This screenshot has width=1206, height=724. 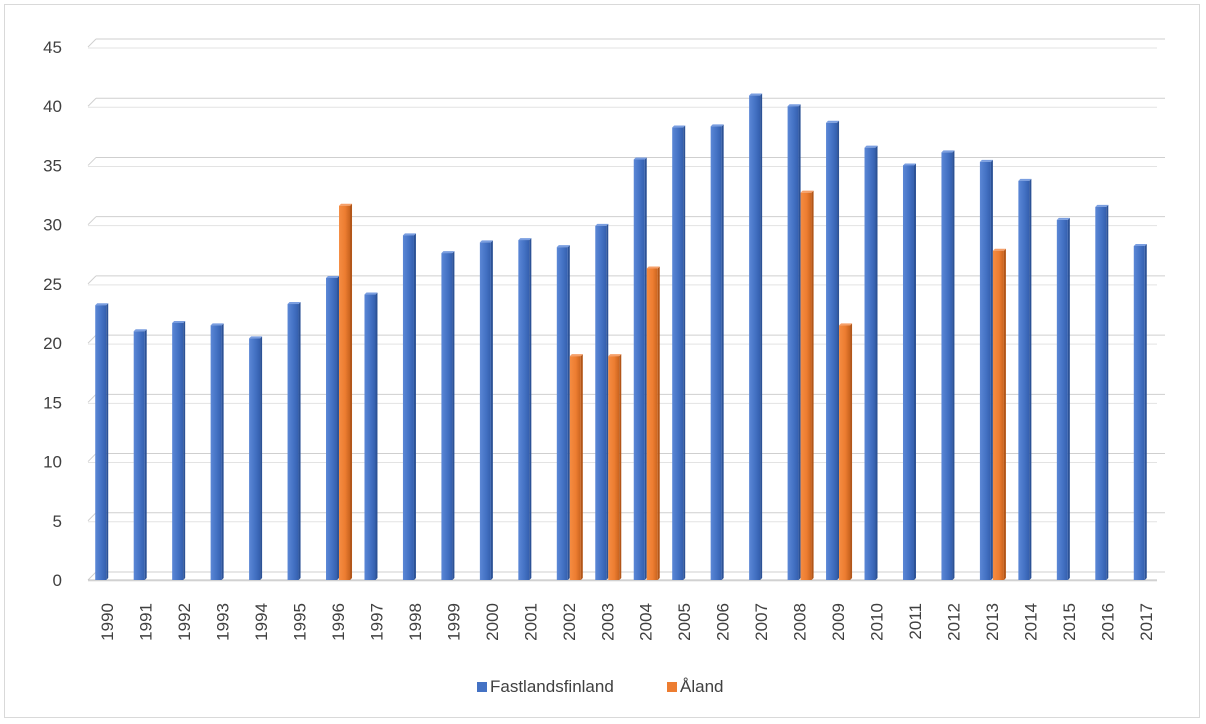 What do you see at coordinates (102, 441) in the screenshot?
I see `bar-fastlandsfinland-1990` at bounding box center [102, 441].